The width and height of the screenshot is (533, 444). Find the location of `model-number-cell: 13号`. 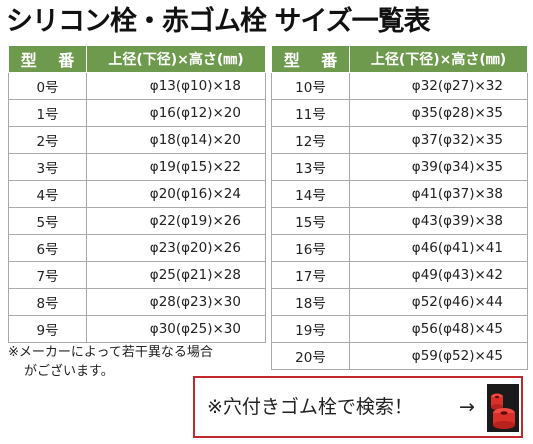

model-number-cell: 13号 is located at coordinates (310, 167).